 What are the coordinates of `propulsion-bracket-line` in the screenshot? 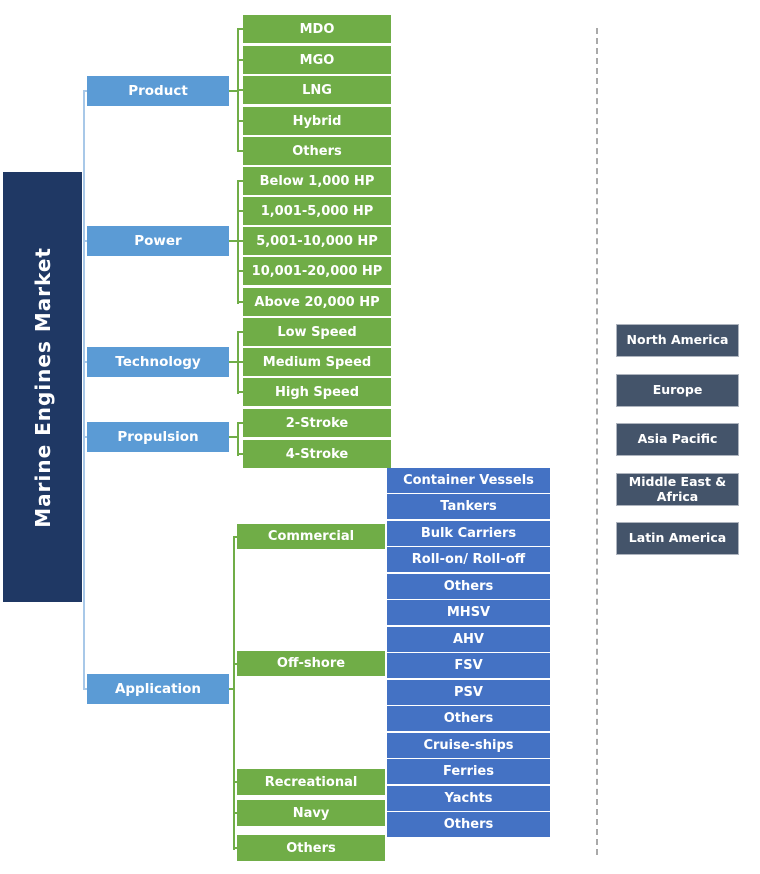 It's located at (238, 439).